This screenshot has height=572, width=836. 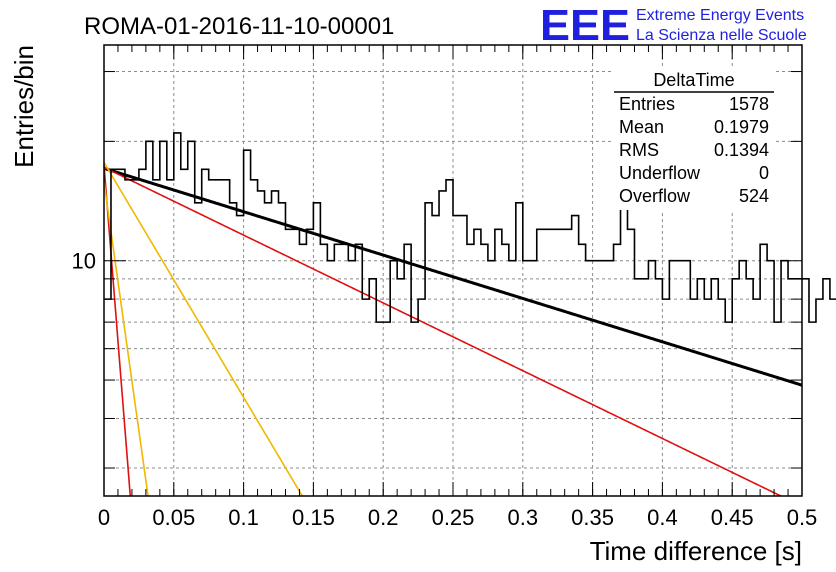 I want to click on stats-row-label: Entries, so click(x=647, y=104).